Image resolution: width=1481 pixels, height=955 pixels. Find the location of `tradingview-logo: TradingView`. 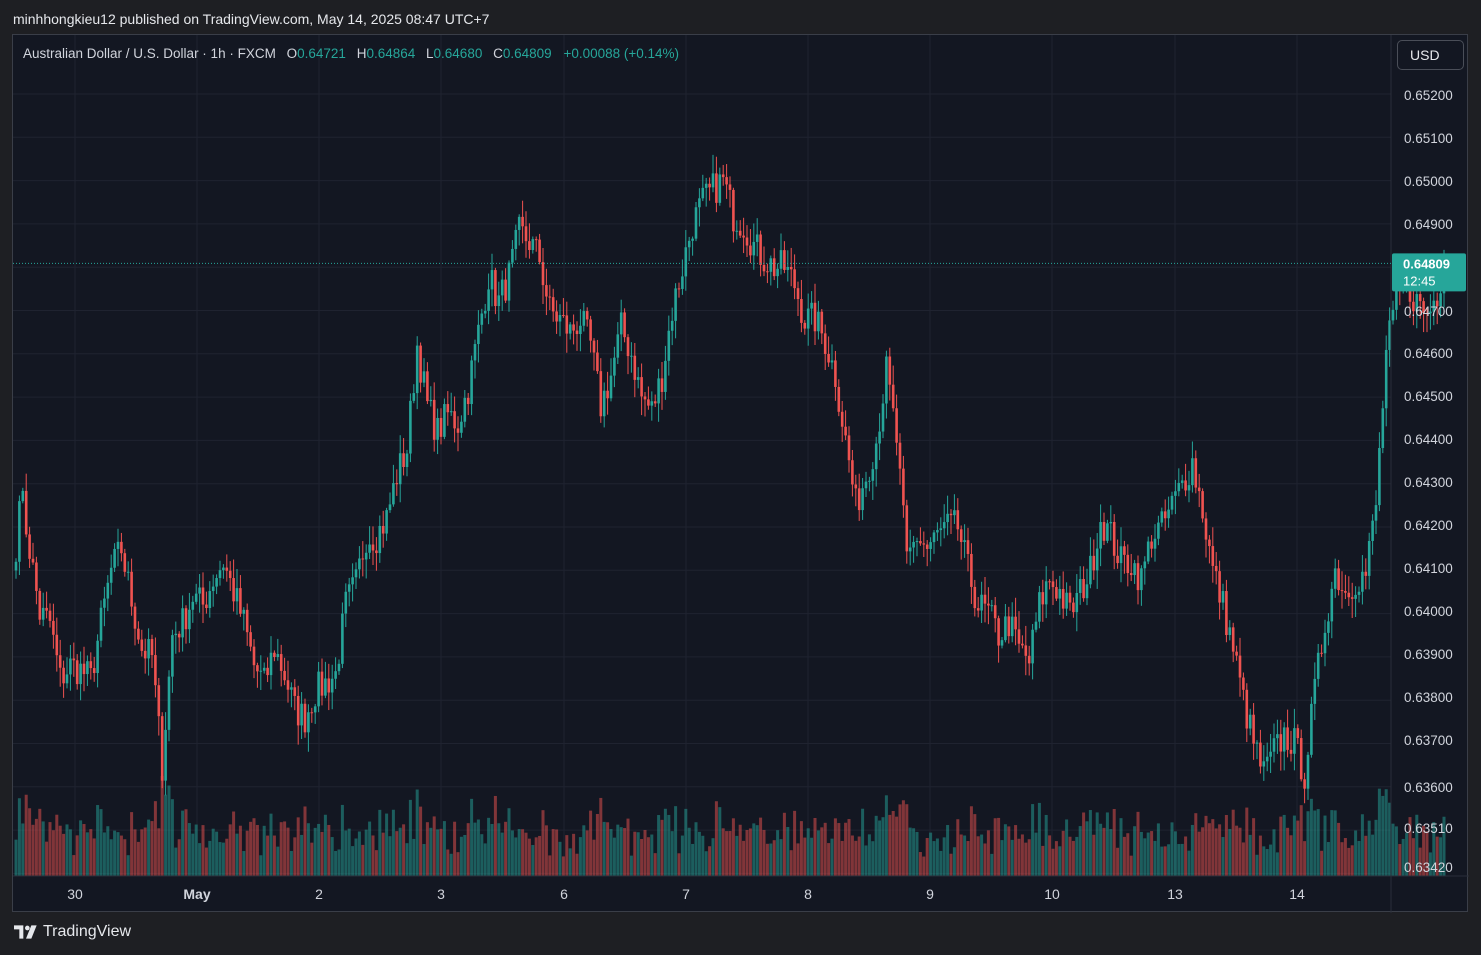

tradingview-logo: TradingView is located at coordinates (72, 932).